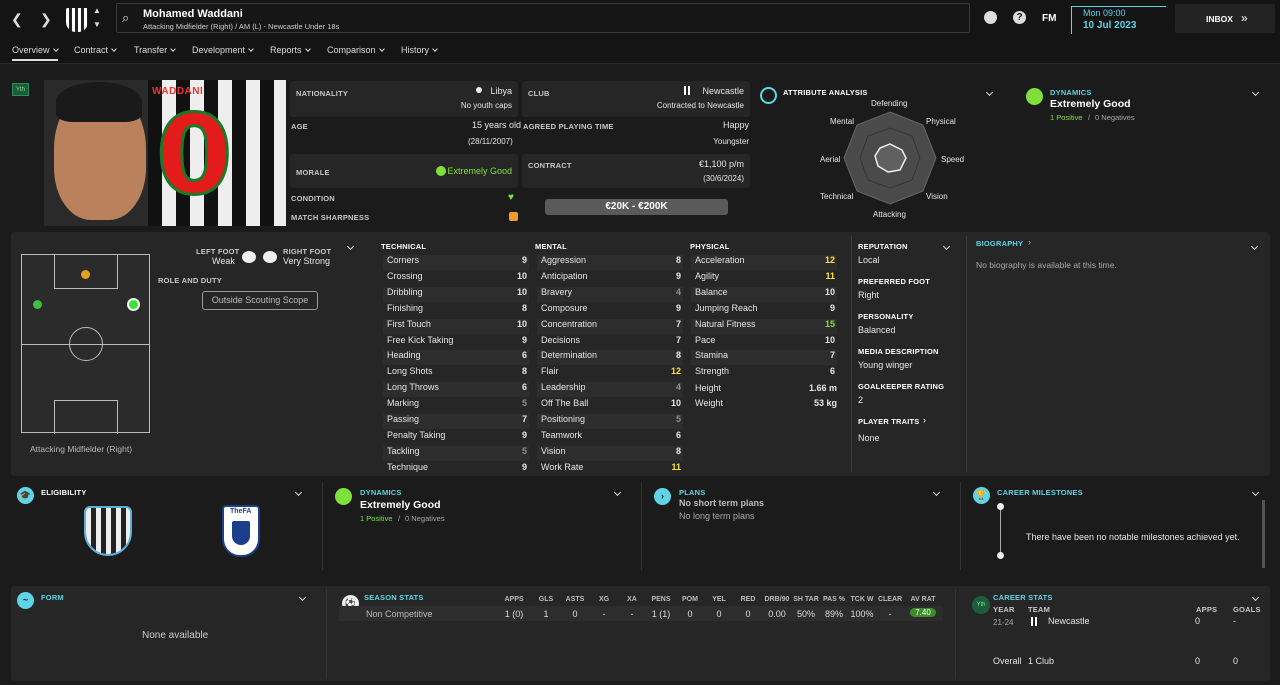  I want to click on attribute-row: Crossing 10, so click(456, 278).